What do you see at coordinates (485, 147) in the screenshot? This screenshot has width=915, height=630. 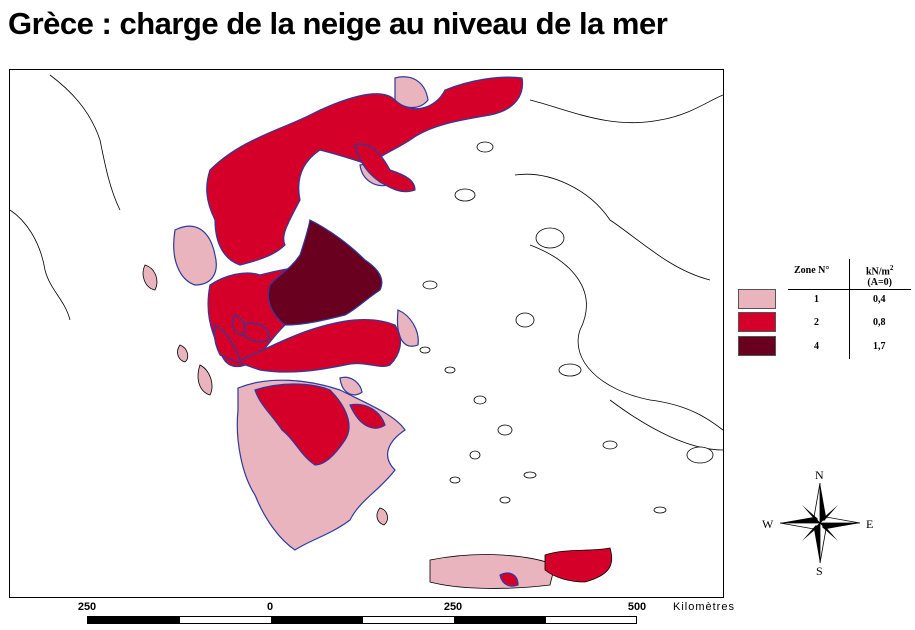 I see `island-thasos` at bounding box center [485, 147].